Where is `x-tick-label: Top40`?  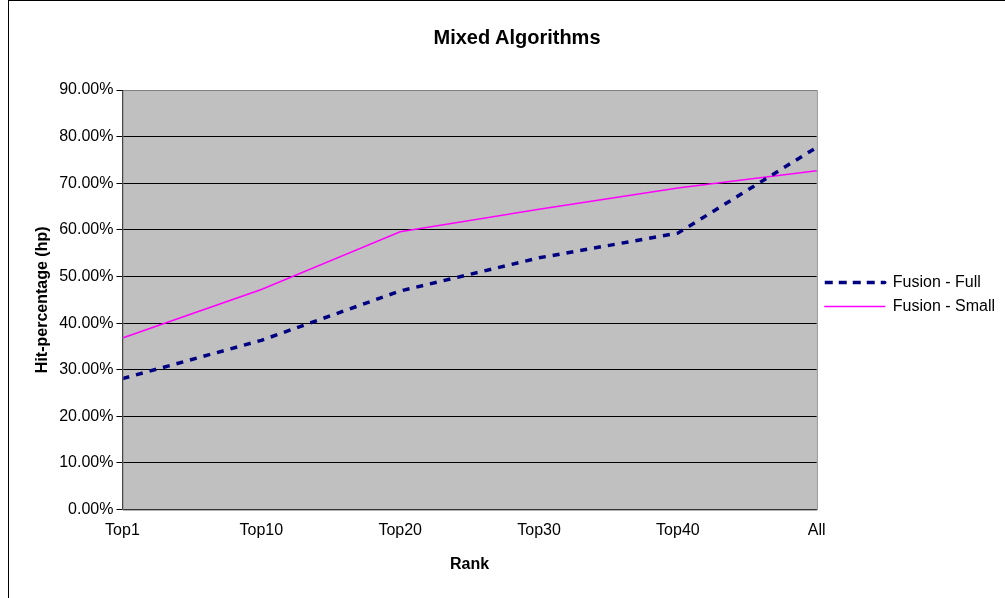 x-tick-label: Top40 is located at coordinates (678, 529).